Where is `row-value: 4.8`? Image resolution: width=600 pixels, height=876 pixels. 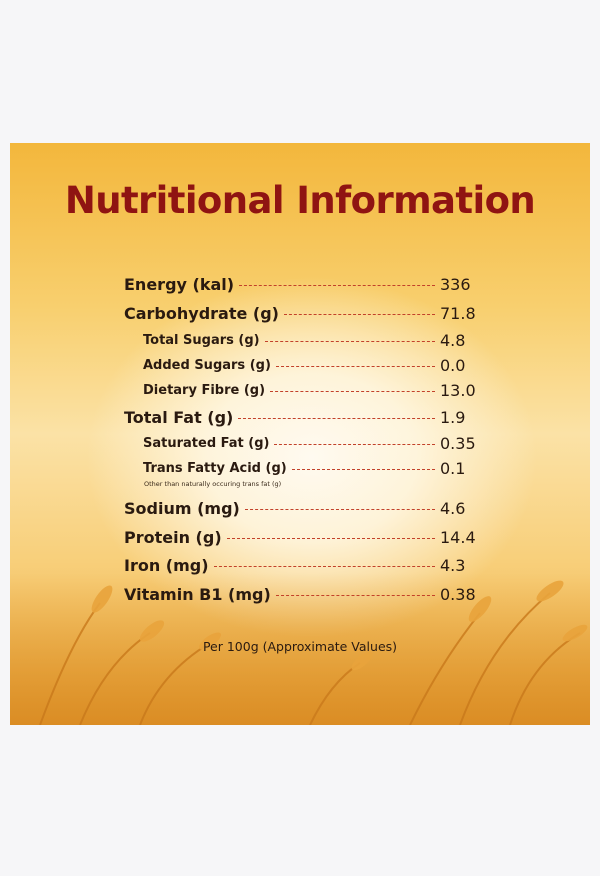
row-value: 4.8 is located at coordinates (453, 340).